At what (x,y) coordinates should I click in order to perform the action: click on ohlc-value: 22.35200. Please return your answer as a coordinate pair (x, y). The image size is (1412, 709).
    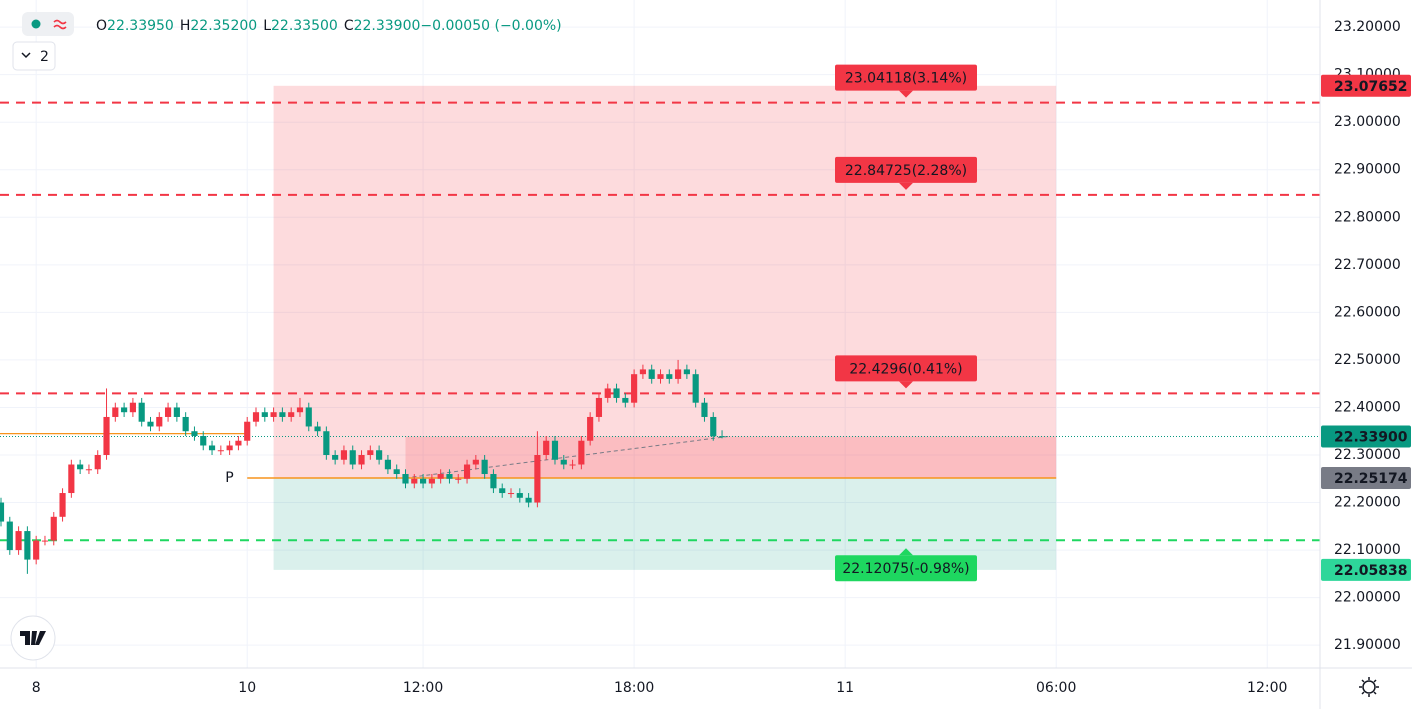
    Looking at the image, I should click on (223, 26).